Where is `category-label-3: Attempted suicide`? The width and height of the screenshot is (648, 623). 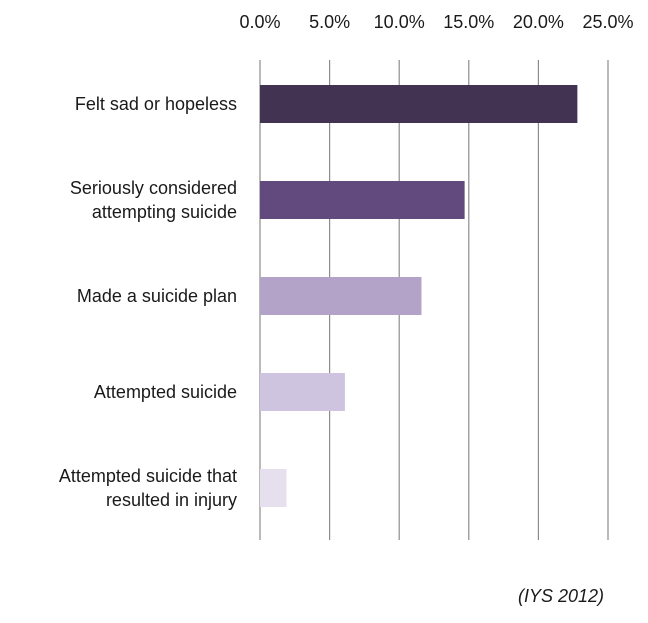 category-label-3: Attempted suicide is located at coordinates (165, 392).